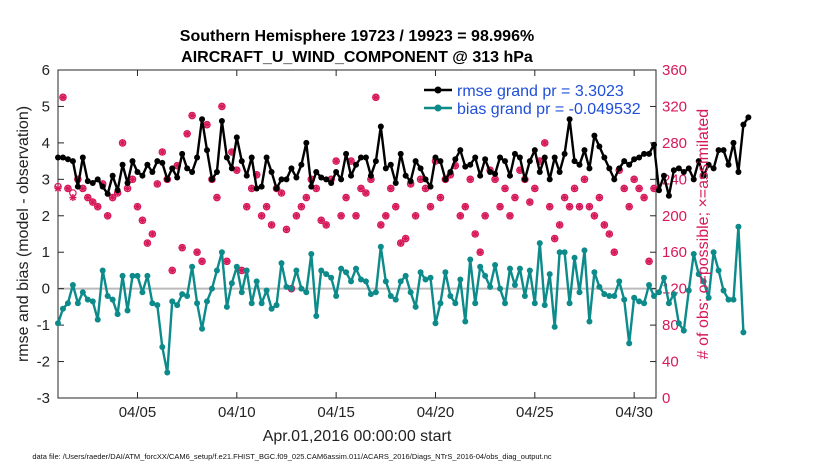 This screenshot has width=830, height=470. I want to click on y-tick-label: 6, so click(46, 70).